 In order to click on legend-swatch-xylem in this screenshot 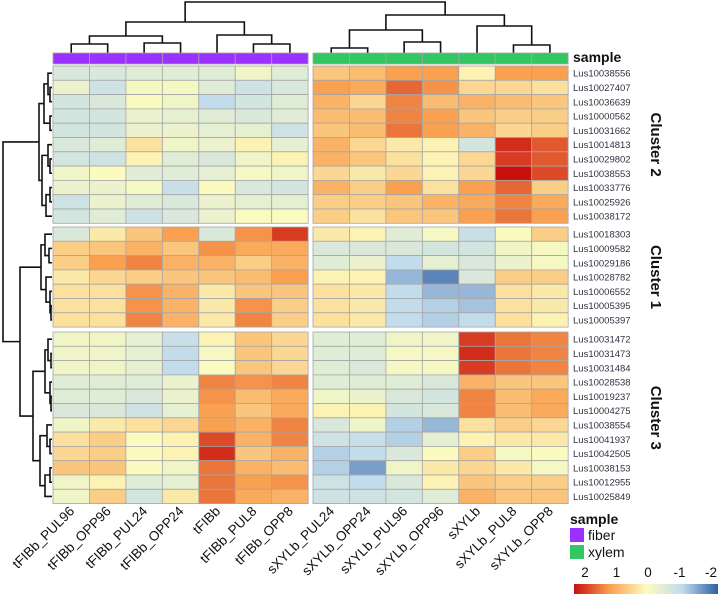, I will do `click(577, 552)`.